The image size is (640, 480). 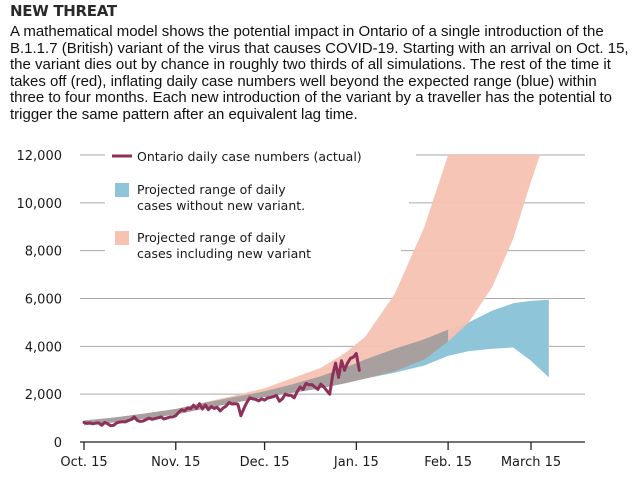 I want to click on chart-title: NEW THREAT, so click(x=63, y=11).